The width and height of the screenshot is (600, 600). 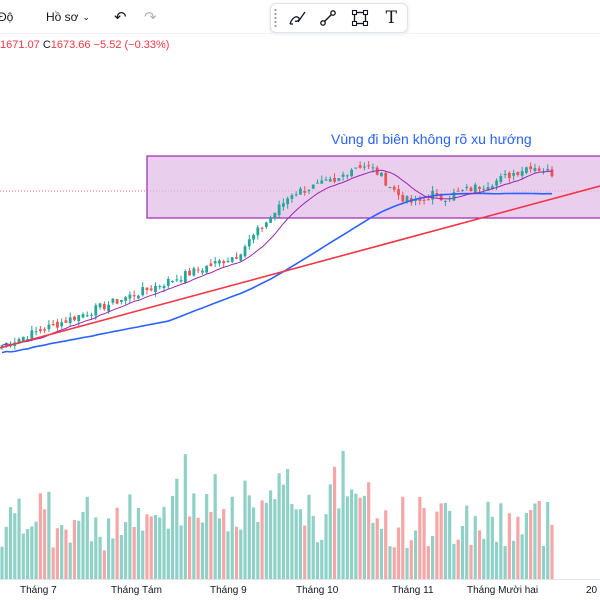 What do you see at coordinates (120, 17) in the screenshot?
I see `undo-button: ↶` at bounding box center [120, 17].